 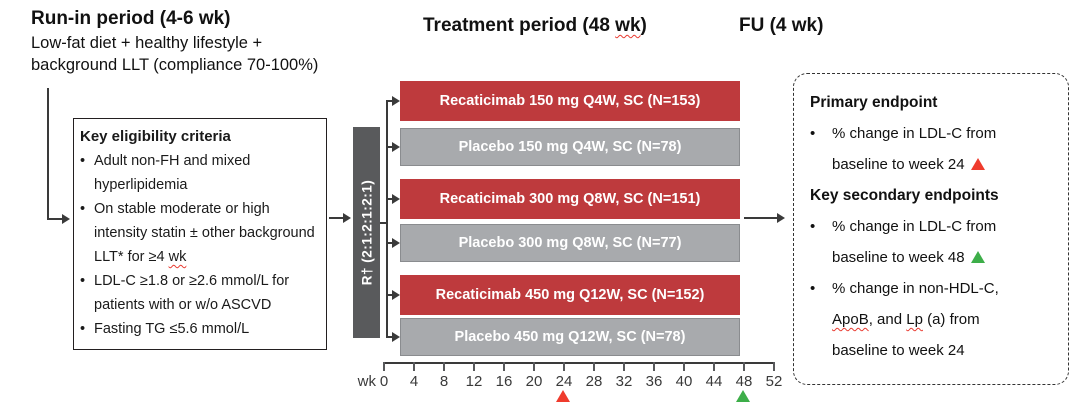 What do you see at coordinates (570, 147) in the screenshot?
I see `arm-bar-placebo-150: Placebo 150 mg Q4W, SC (N=78)` at bounding box center [570, 147].